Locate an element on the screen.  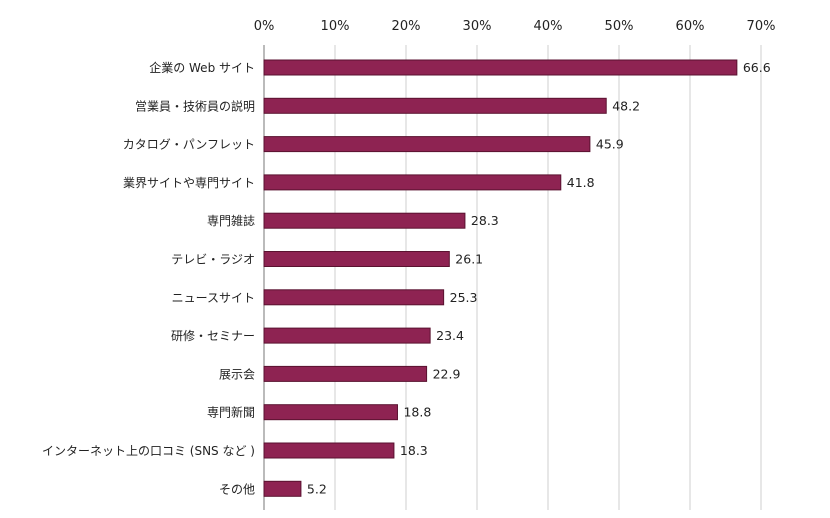
data-label: 66.6 is located at coordinates (757, 67).